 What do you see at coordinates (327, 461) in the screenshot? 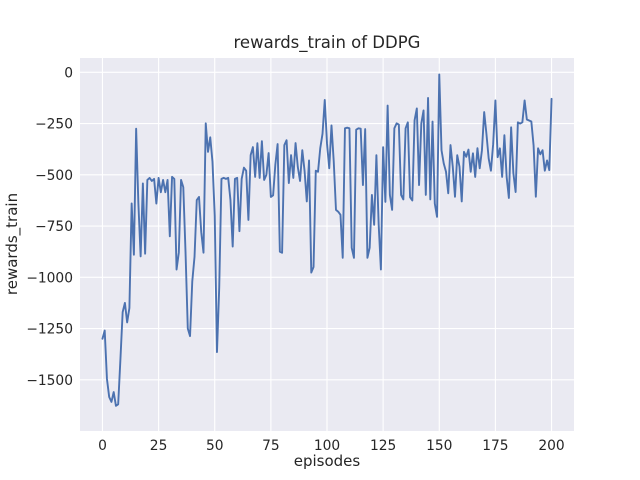
I see `x-axis-label: episodes` at bounding box center [327, 461].